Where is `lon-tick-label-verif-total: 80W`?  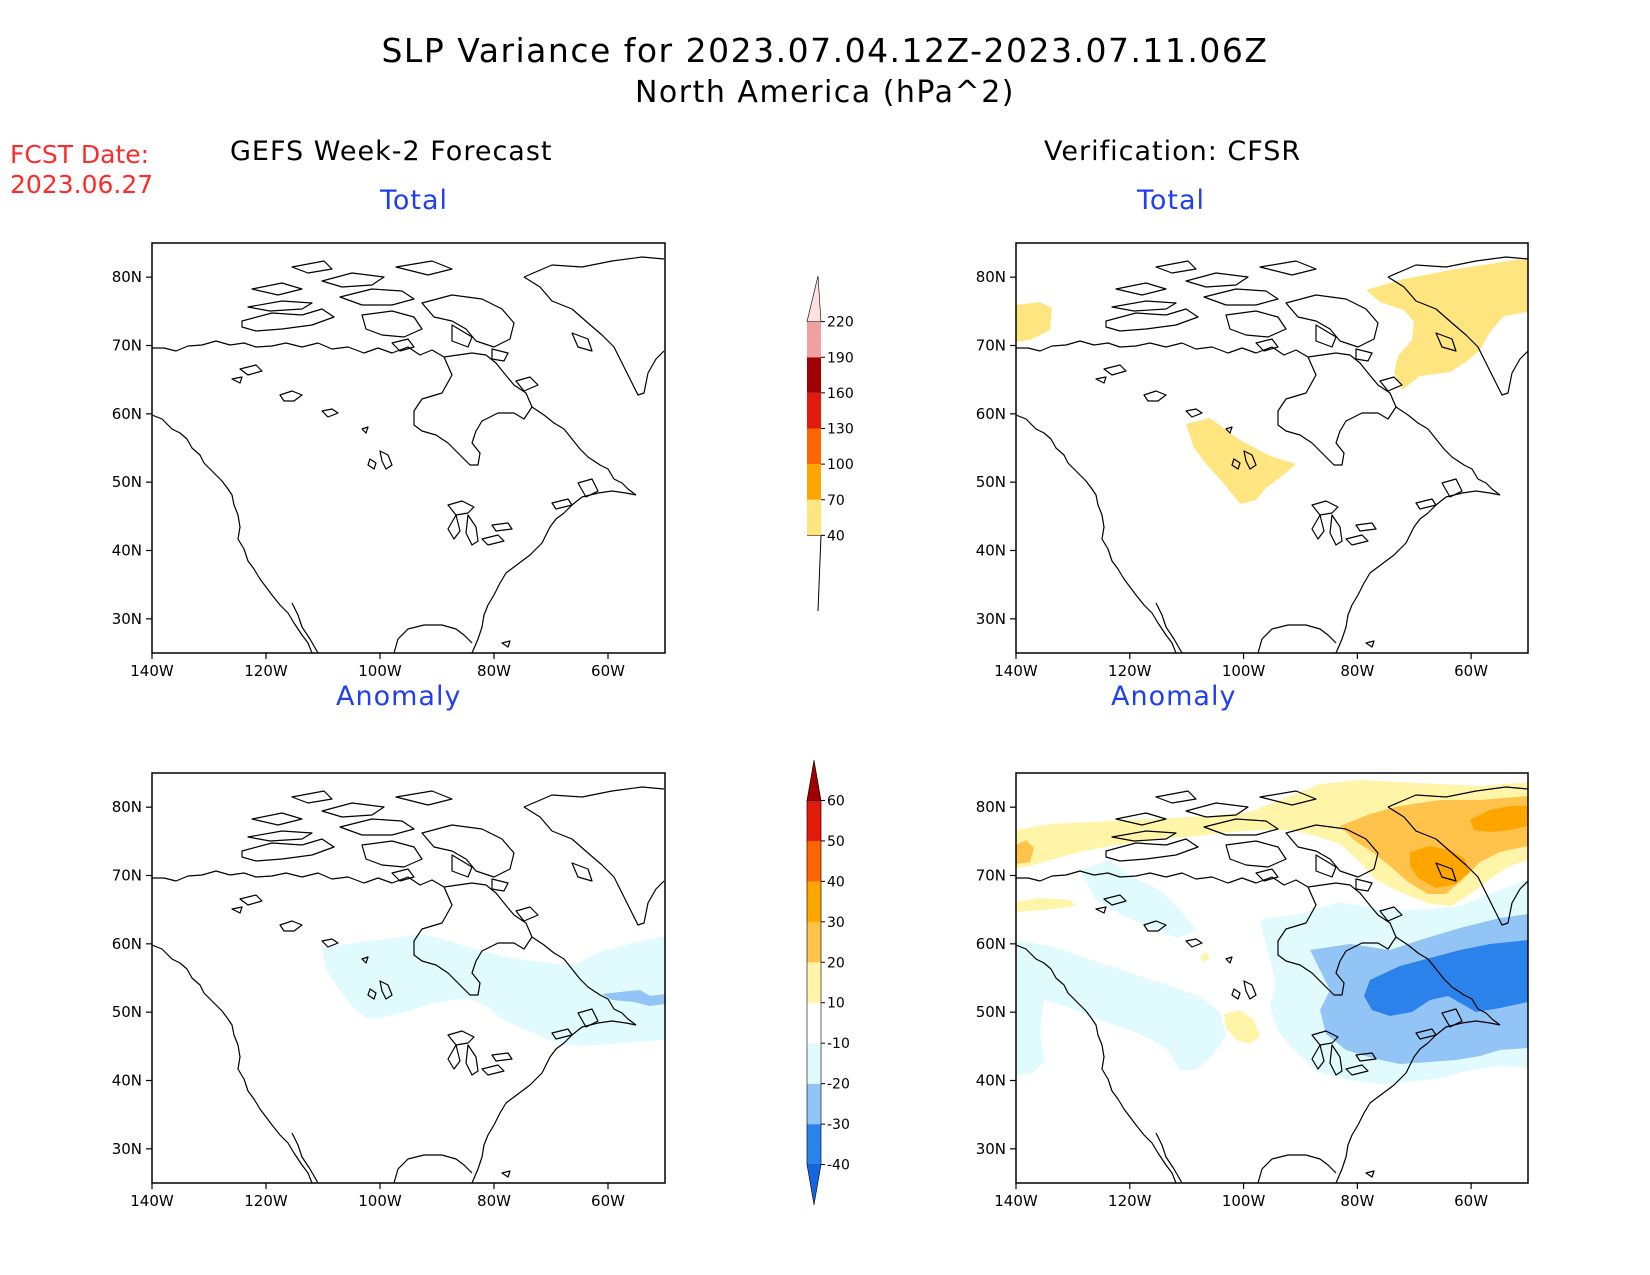 lon-tick-label-verif-total: 80W is located at coordinates (1357, 671).